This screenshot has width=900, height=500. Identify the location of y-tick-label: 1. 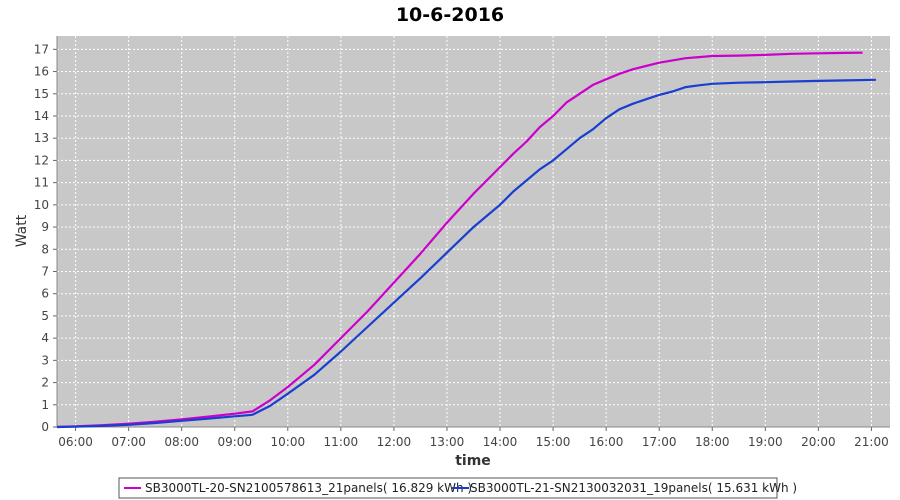
(45, 405).